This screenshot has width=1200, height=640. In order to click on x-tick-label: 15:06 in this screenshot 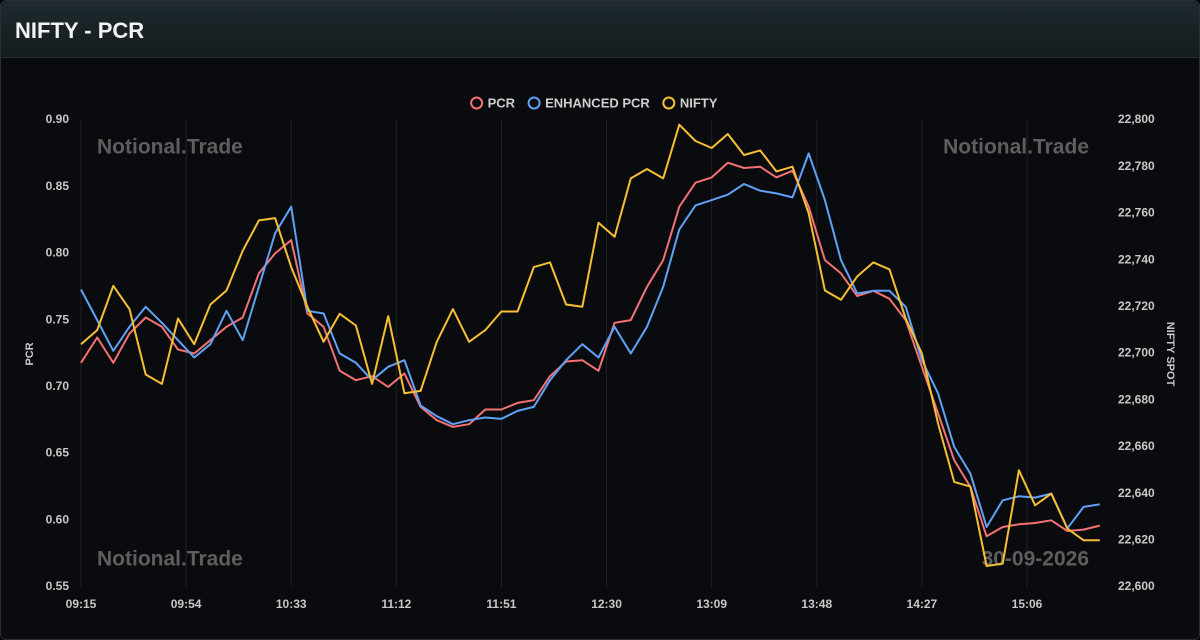, I will do `click(1027, 604)`.